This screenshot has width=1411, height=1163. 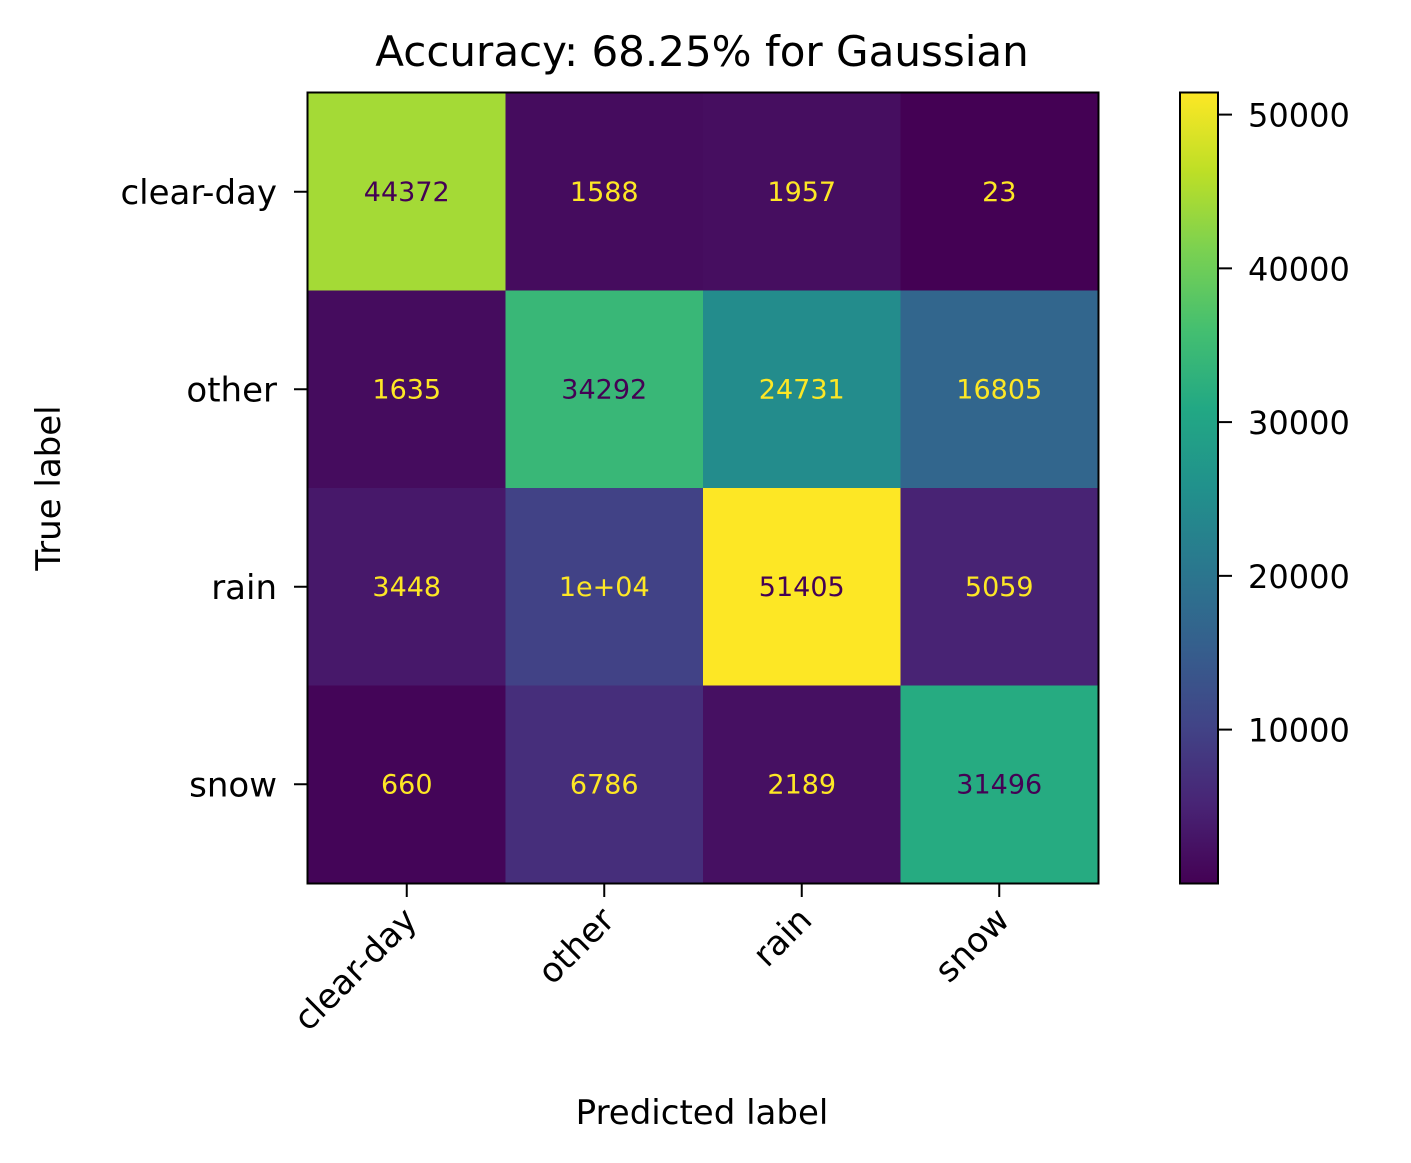 I want to click on cell-value-label: 1957, so click(x=801, y=192).